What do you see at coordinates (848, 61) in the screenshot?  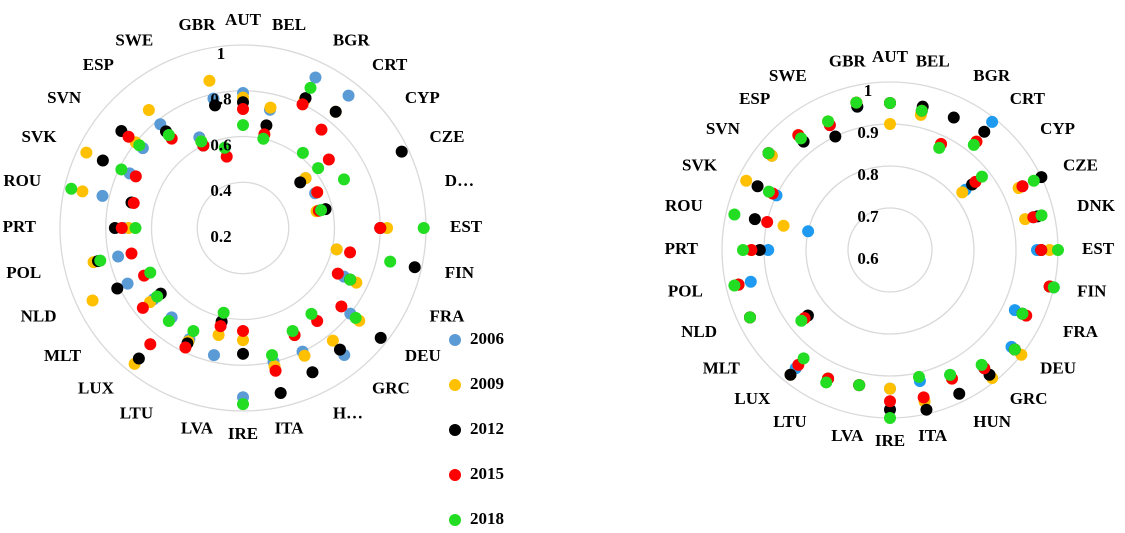 I see `category-label: GBR` at bounding box center [848, 61].